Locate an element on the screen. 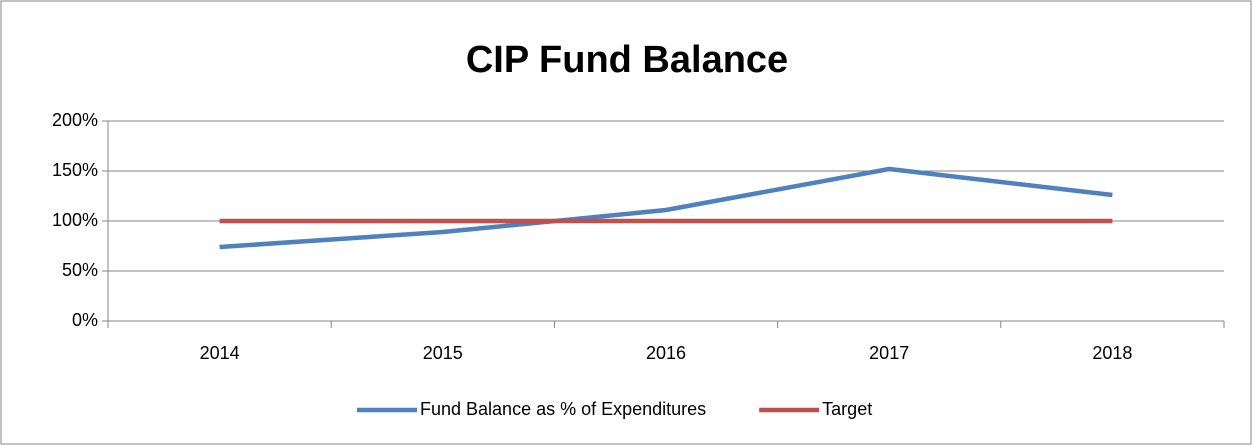 Image resolution: width=1253 pixels, height=446 pixels. x-tick-label: 2017 is located at coordinates (889, 353).